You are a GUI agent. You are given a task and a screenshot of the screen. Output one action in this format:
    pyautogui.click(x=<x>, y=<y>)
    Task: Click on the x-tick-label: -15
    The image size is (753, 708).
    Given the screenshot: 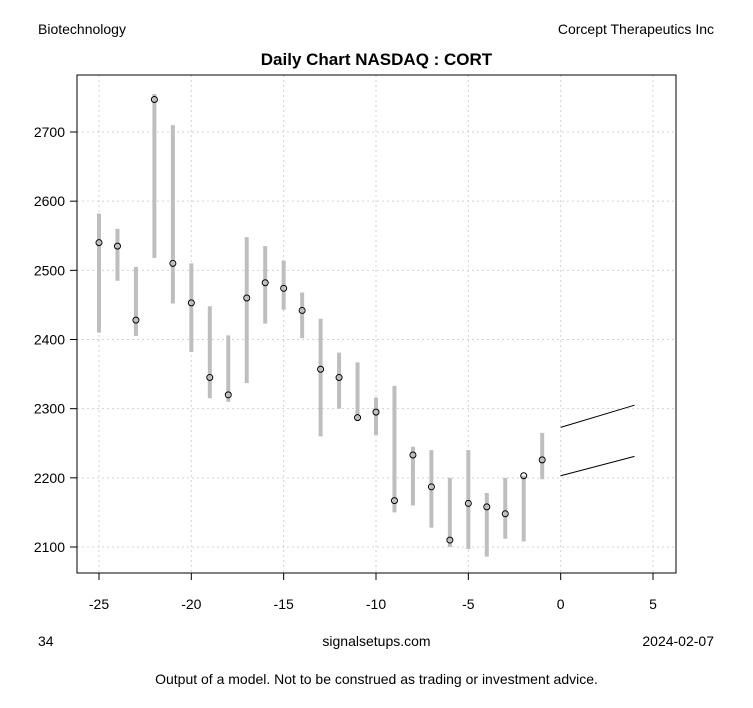 What is the action you would take?
    pyautogui.click(x=284, y=604)
    